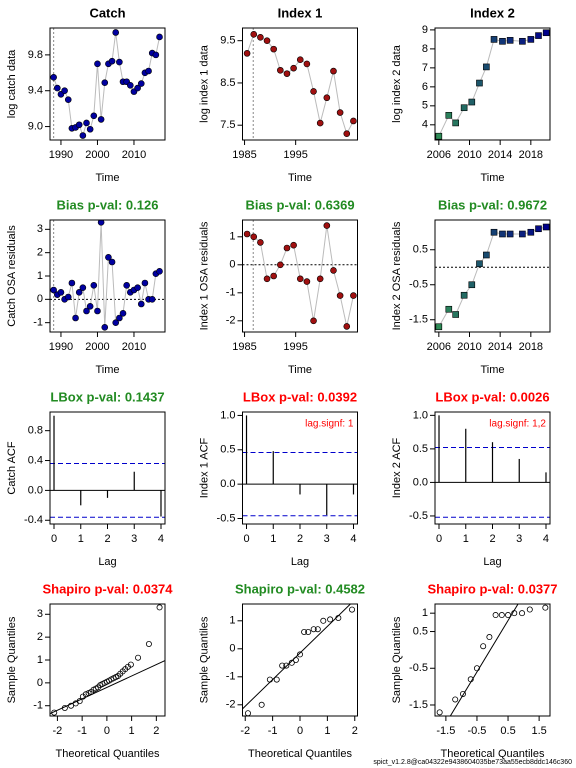 The width and height of the screenshot is (576, 768). I want to click on x-tick-label: 2010, so click(134, 155).